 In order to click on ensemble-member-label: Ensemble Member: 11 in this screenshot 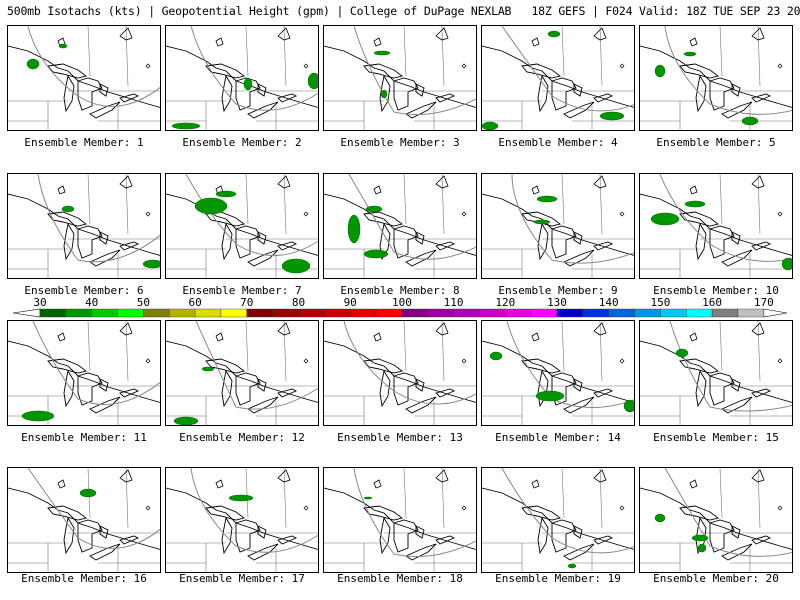, I will do `click(84, 437)`.